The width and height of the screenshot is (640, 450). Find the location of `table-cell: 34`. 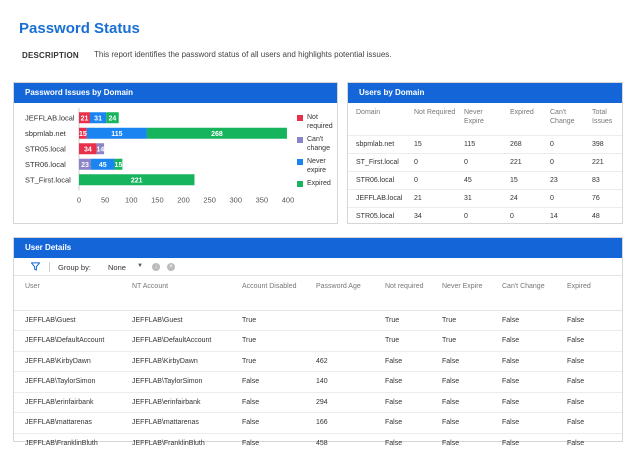

table-cell: 34 is located at coordinates (431, 215).